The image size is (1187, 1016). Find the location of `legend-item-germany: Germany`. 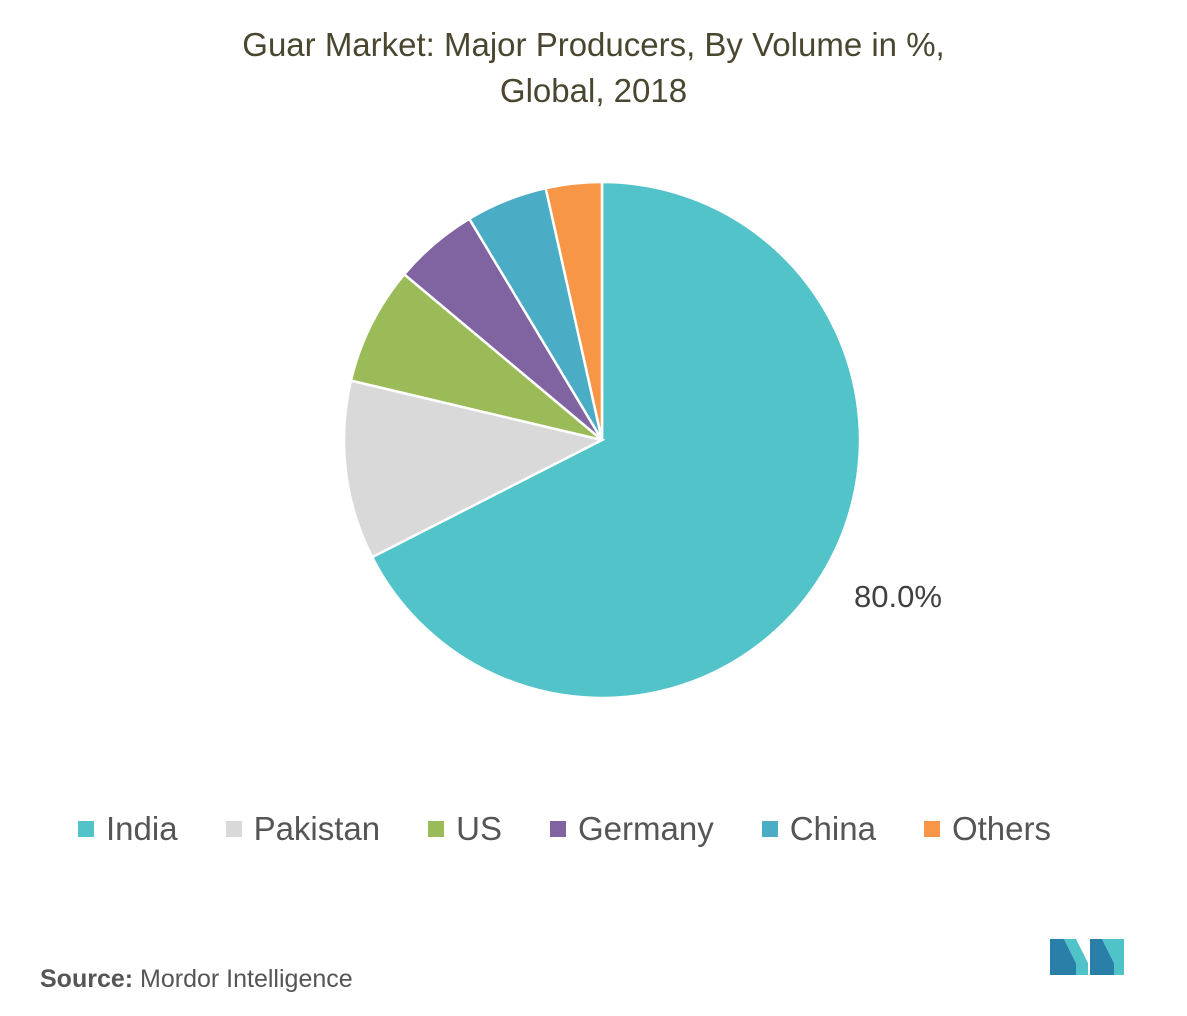

legend-item-germany: Germany is located at coordinates (631, 829).